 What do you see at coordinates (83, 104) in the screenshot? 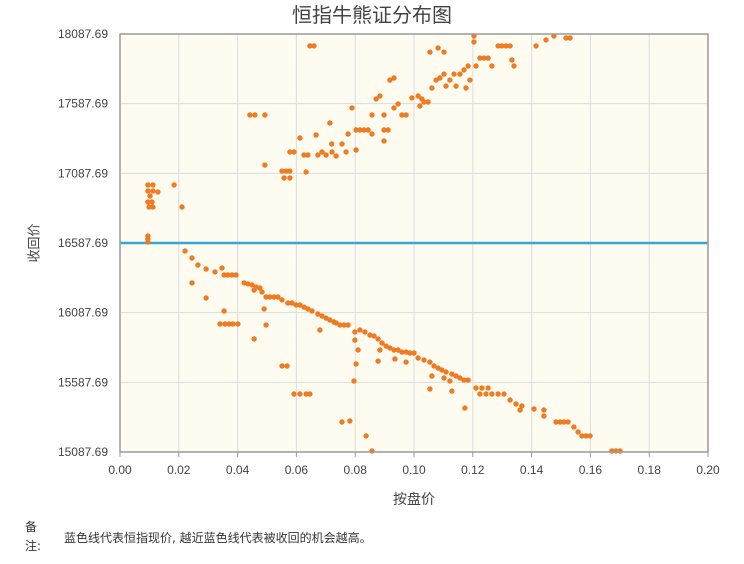
I see `y-tick-label: 17587.69` at bounding box center [83, 104].